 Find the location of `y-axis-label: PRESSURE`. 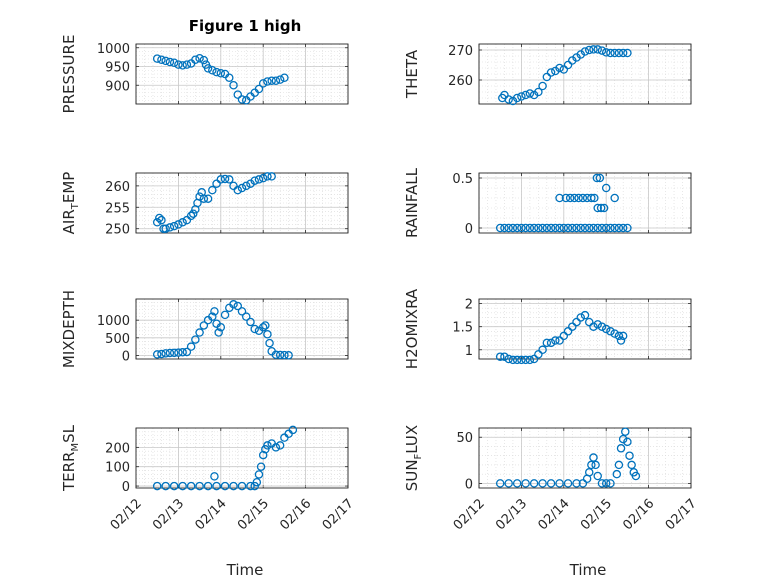

y-axis-label: PRESSURE is located at coordinates (69, 74).